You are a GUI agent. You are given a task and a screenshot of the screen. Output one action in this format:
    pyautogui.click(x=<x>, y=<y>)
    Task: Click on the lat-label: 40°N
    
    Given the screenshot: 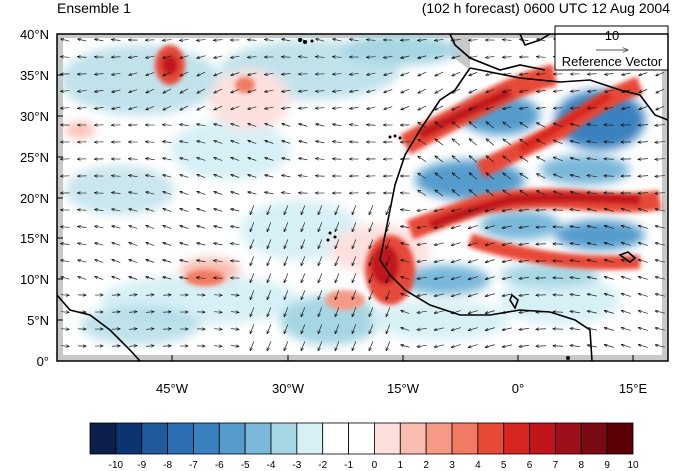 What is the action you would take?
    pyautogui.click(x=34, y=34)
    